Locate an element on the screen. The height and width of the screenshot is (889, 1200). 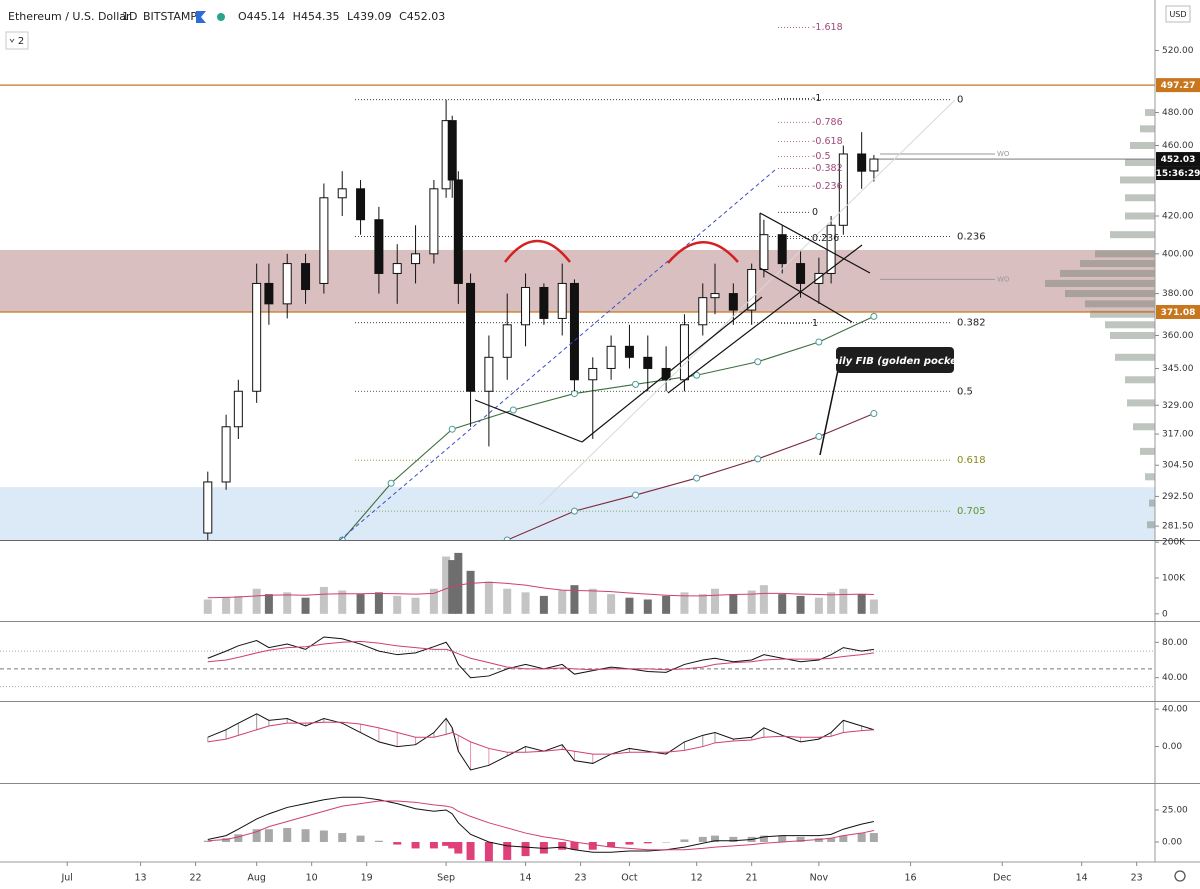
x-tick-label: Aug is located at coordinates (256, 878).